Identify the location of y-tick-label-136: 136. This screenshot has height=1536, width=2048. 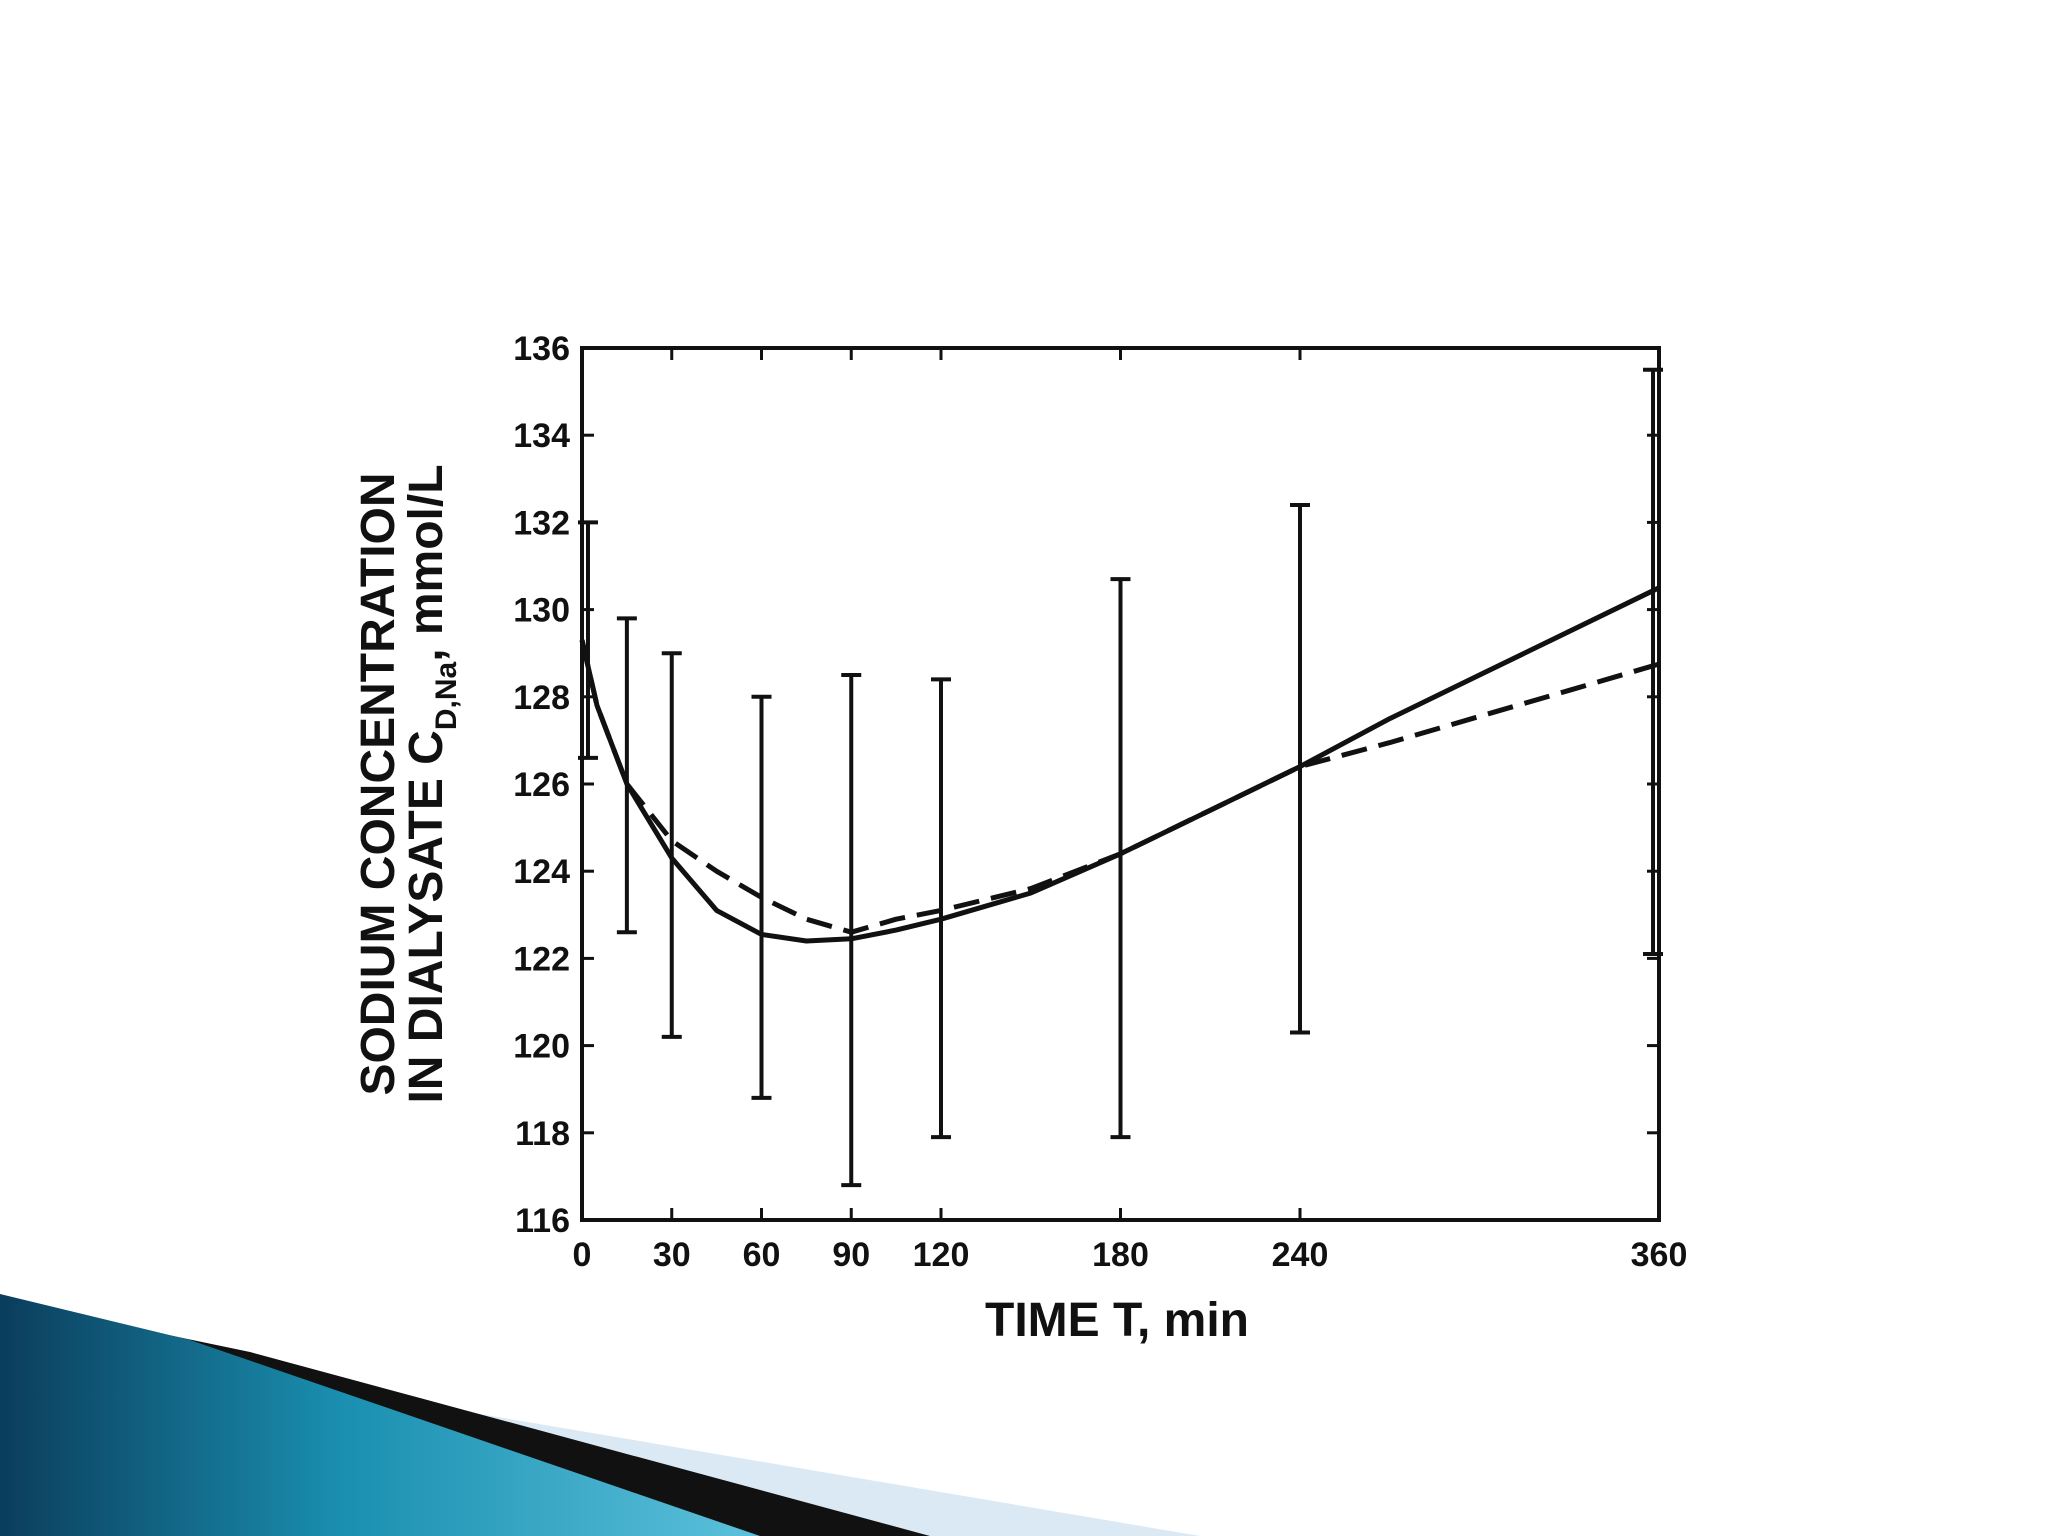
(541, 349).